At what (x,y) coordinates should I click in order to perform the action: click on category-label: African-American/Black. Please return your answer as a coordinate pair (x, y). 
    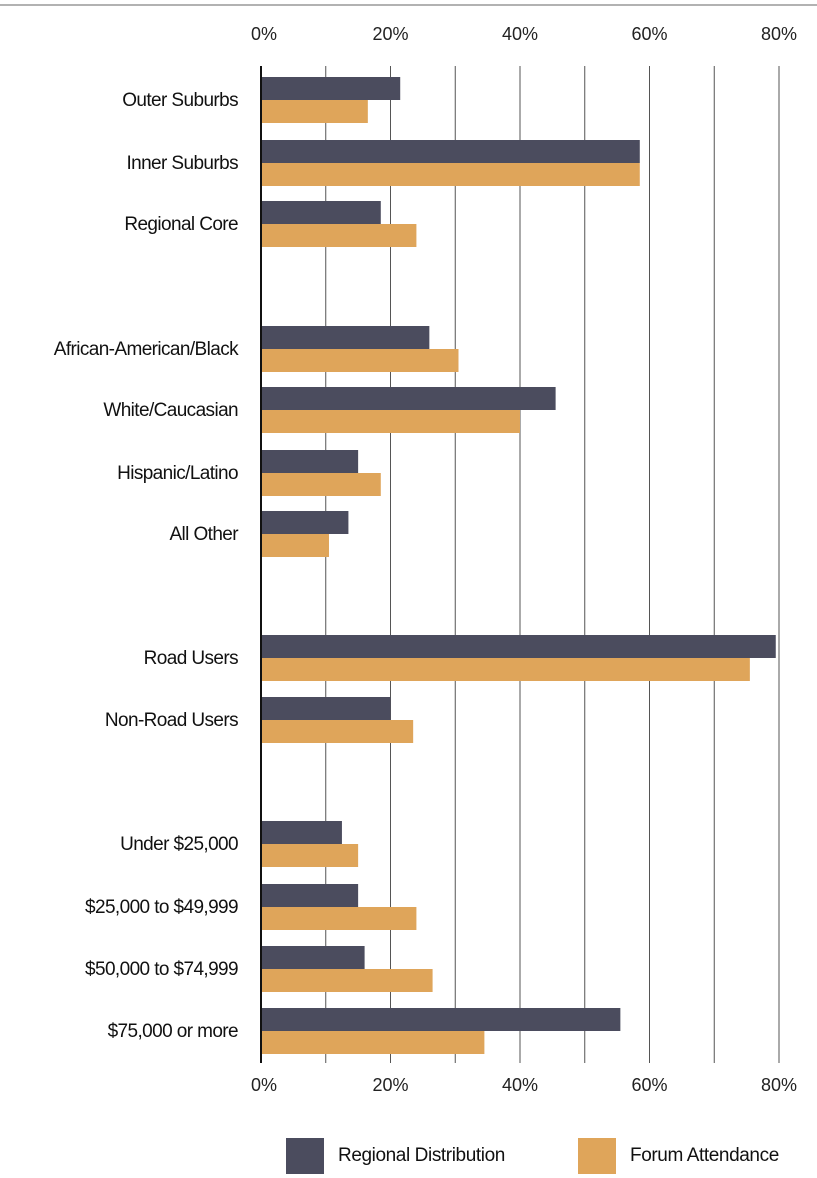
    Looking at the image, I should click on (146, 349).